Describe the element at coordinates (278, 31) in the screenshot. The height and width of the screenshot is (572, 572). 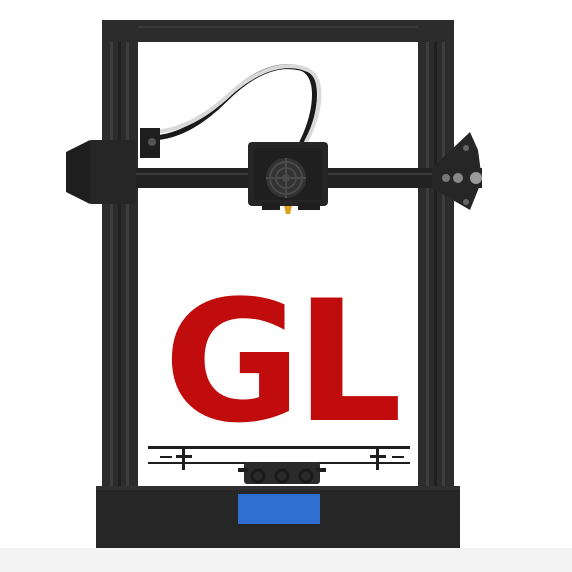
I see `top-frame-bar` at that location.